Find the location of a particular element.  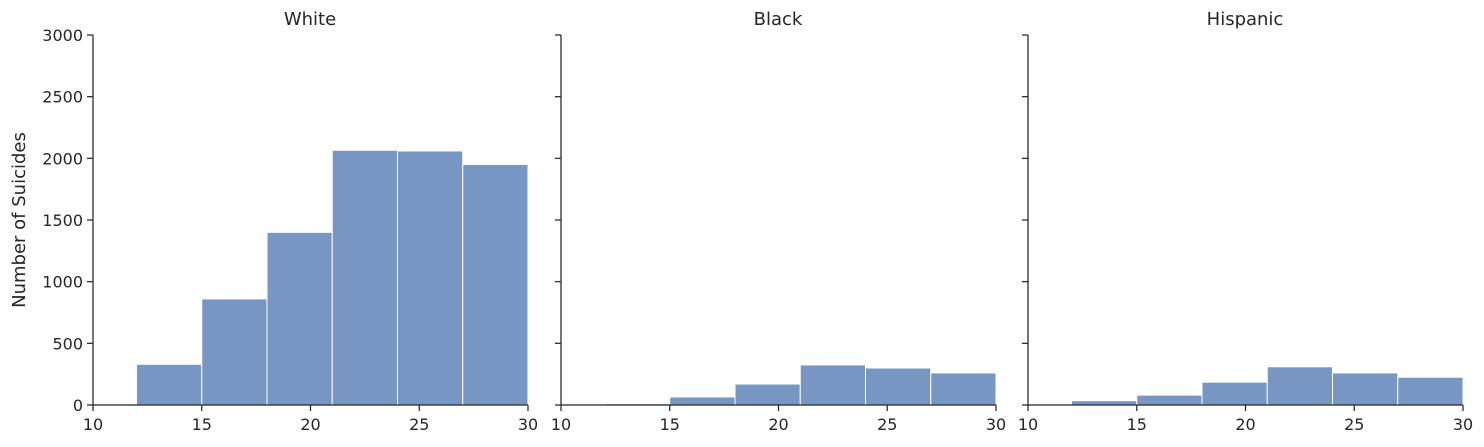

panel-title: Hispanic is located at coordinates (1245, 19).